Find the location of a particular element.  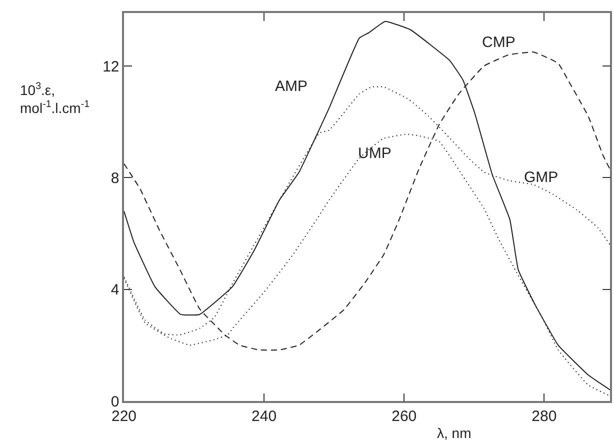

series-label: UMP is located at coordinates (375, 153).